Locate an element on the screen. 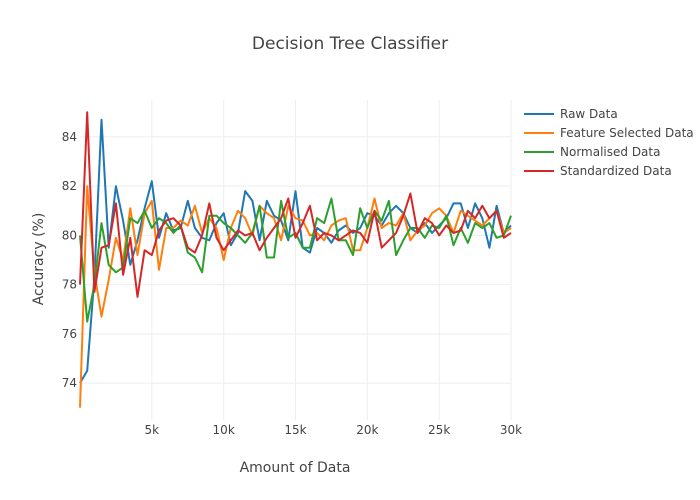  x-tick-label: 20k is located at coordinates (367, 430).